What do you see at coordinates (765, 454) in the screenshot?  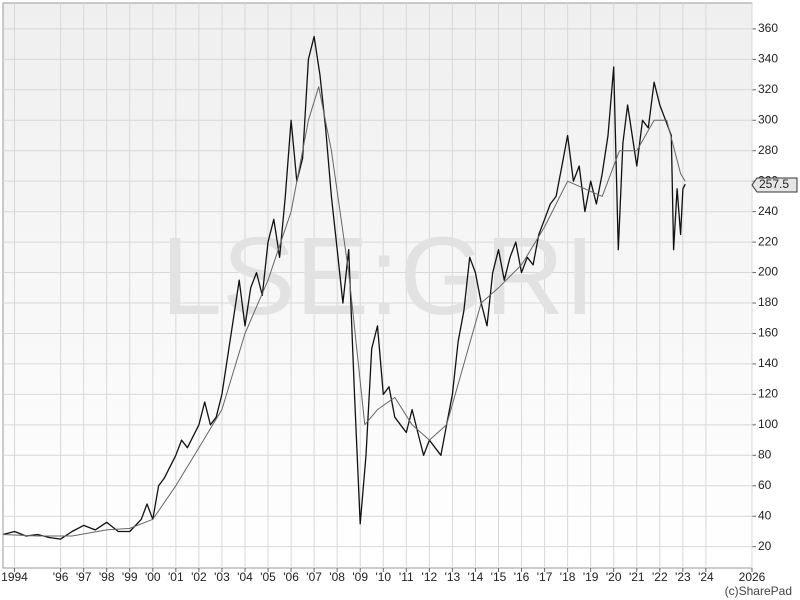 I see `y-tick-label: 80` at bounding box center [765, 454].